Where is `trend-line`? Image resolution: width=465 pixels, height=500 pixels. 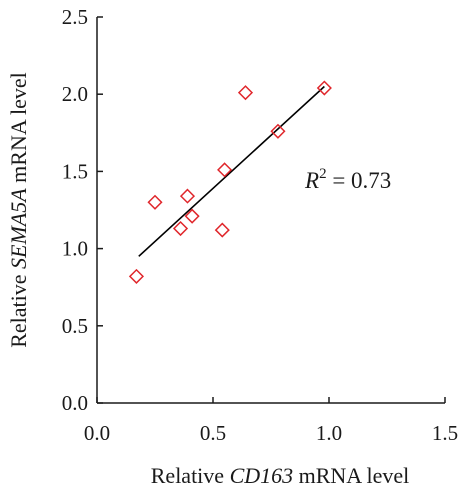
trend-line is located at coordinates (231, 171).